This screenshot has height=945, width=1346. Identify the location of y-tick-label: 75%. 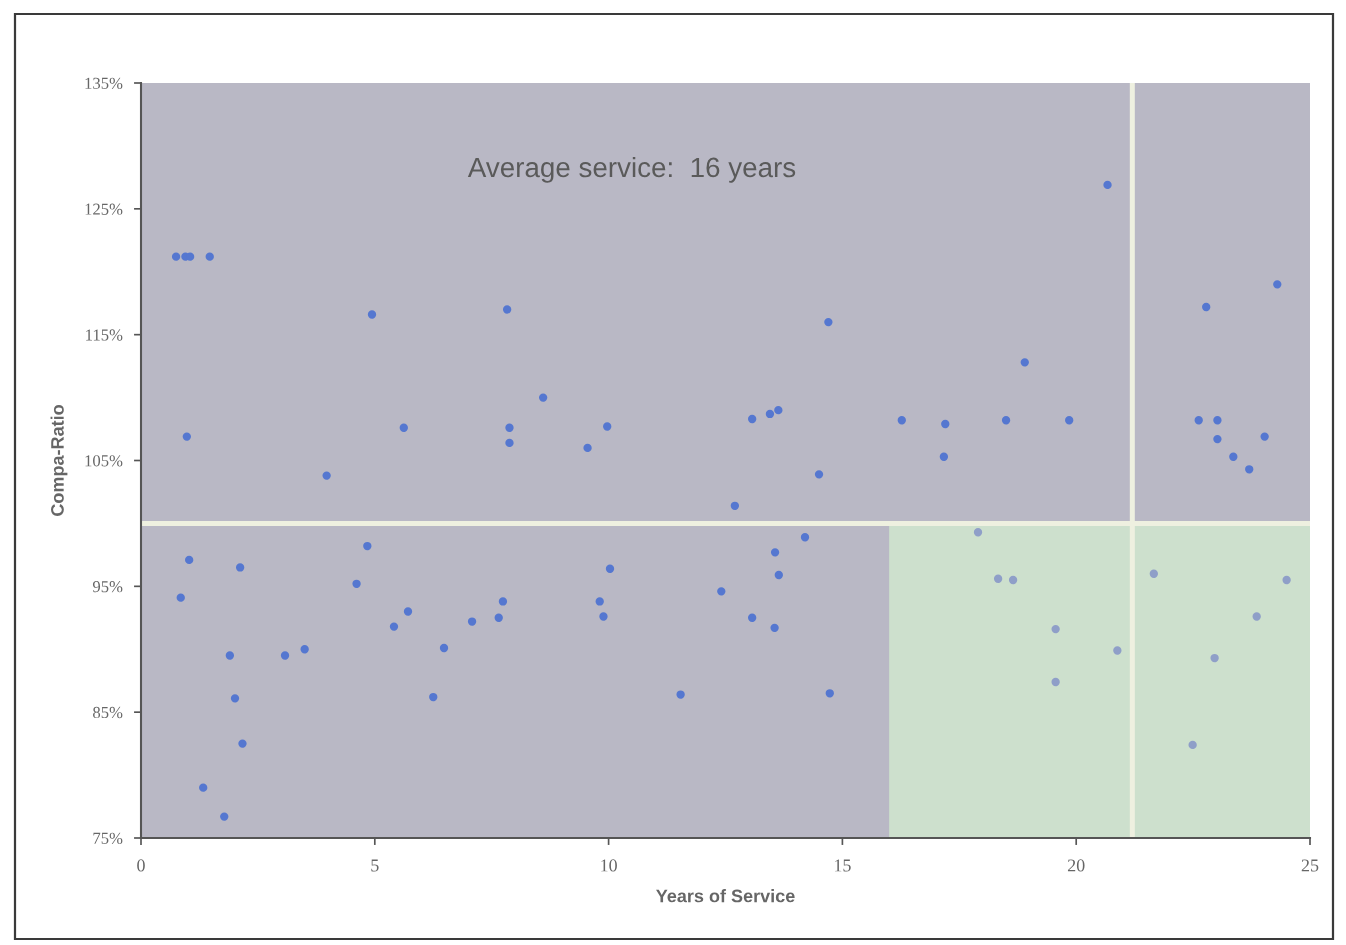
(108, 838).